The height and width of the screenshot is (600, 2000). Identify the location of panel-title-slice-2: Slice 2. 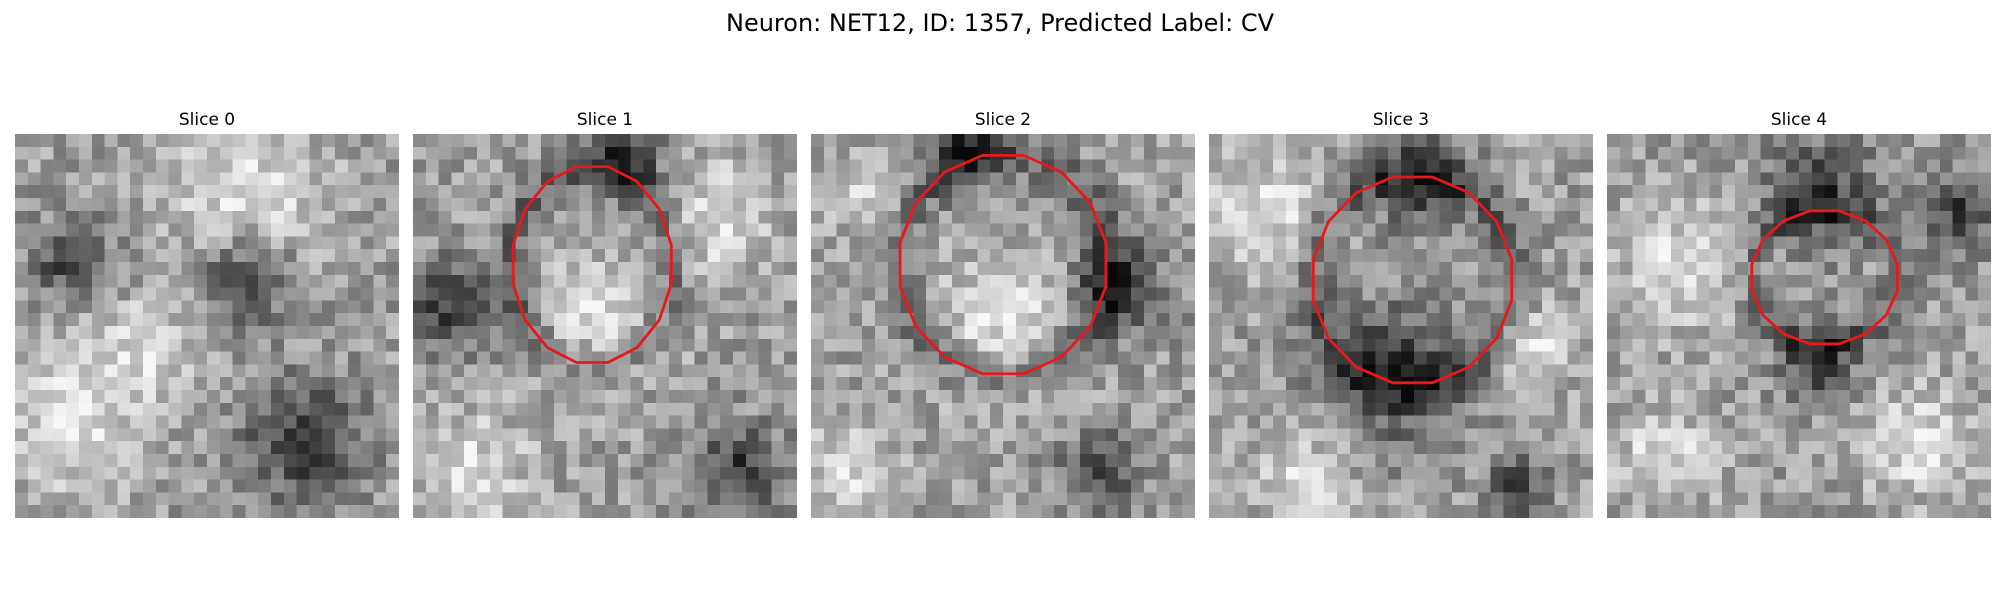
(1003, 120).